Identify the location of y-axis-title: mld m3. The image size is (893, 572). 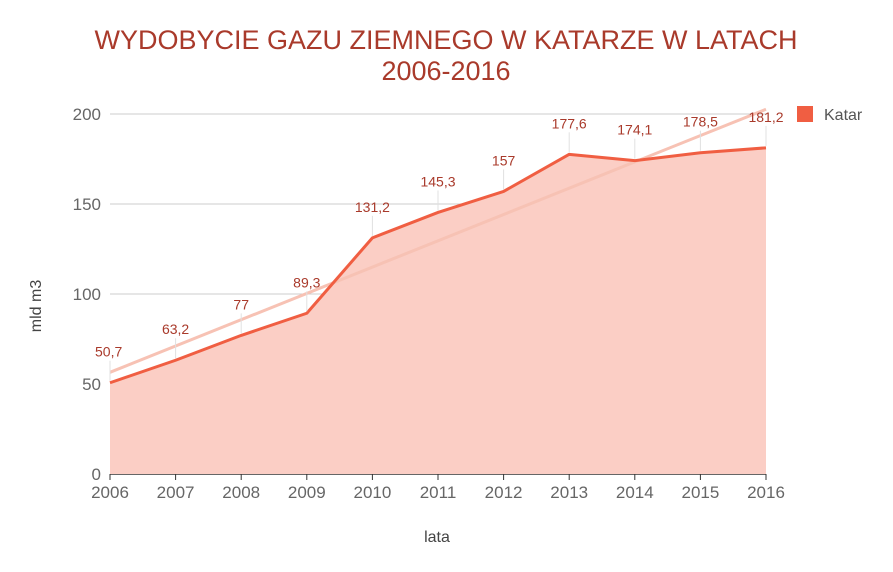
(36, 306).